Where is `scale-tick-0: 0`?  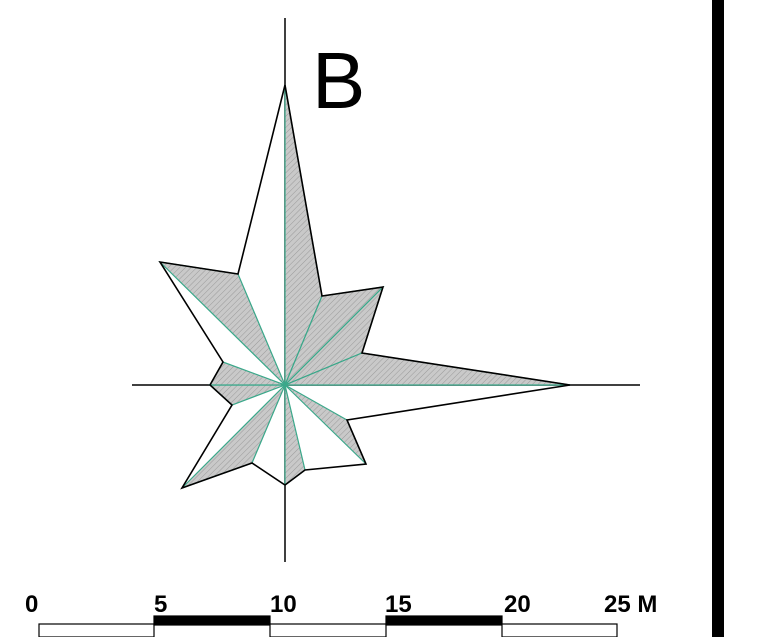 scale-tick-0: 0 is located at coordinates (31, 604).